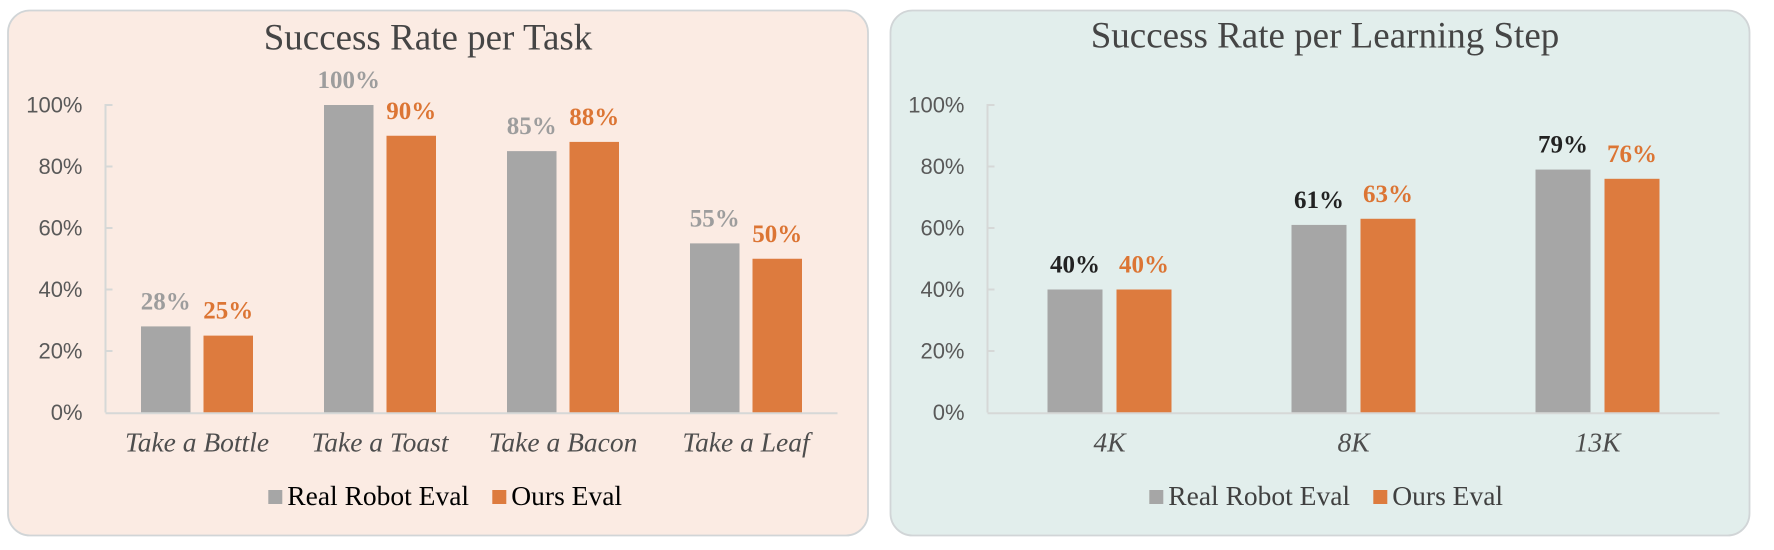 The width and height of the screenshot is (1774, 550). I want to click on svg-text: 79%, so click(1563, 145).